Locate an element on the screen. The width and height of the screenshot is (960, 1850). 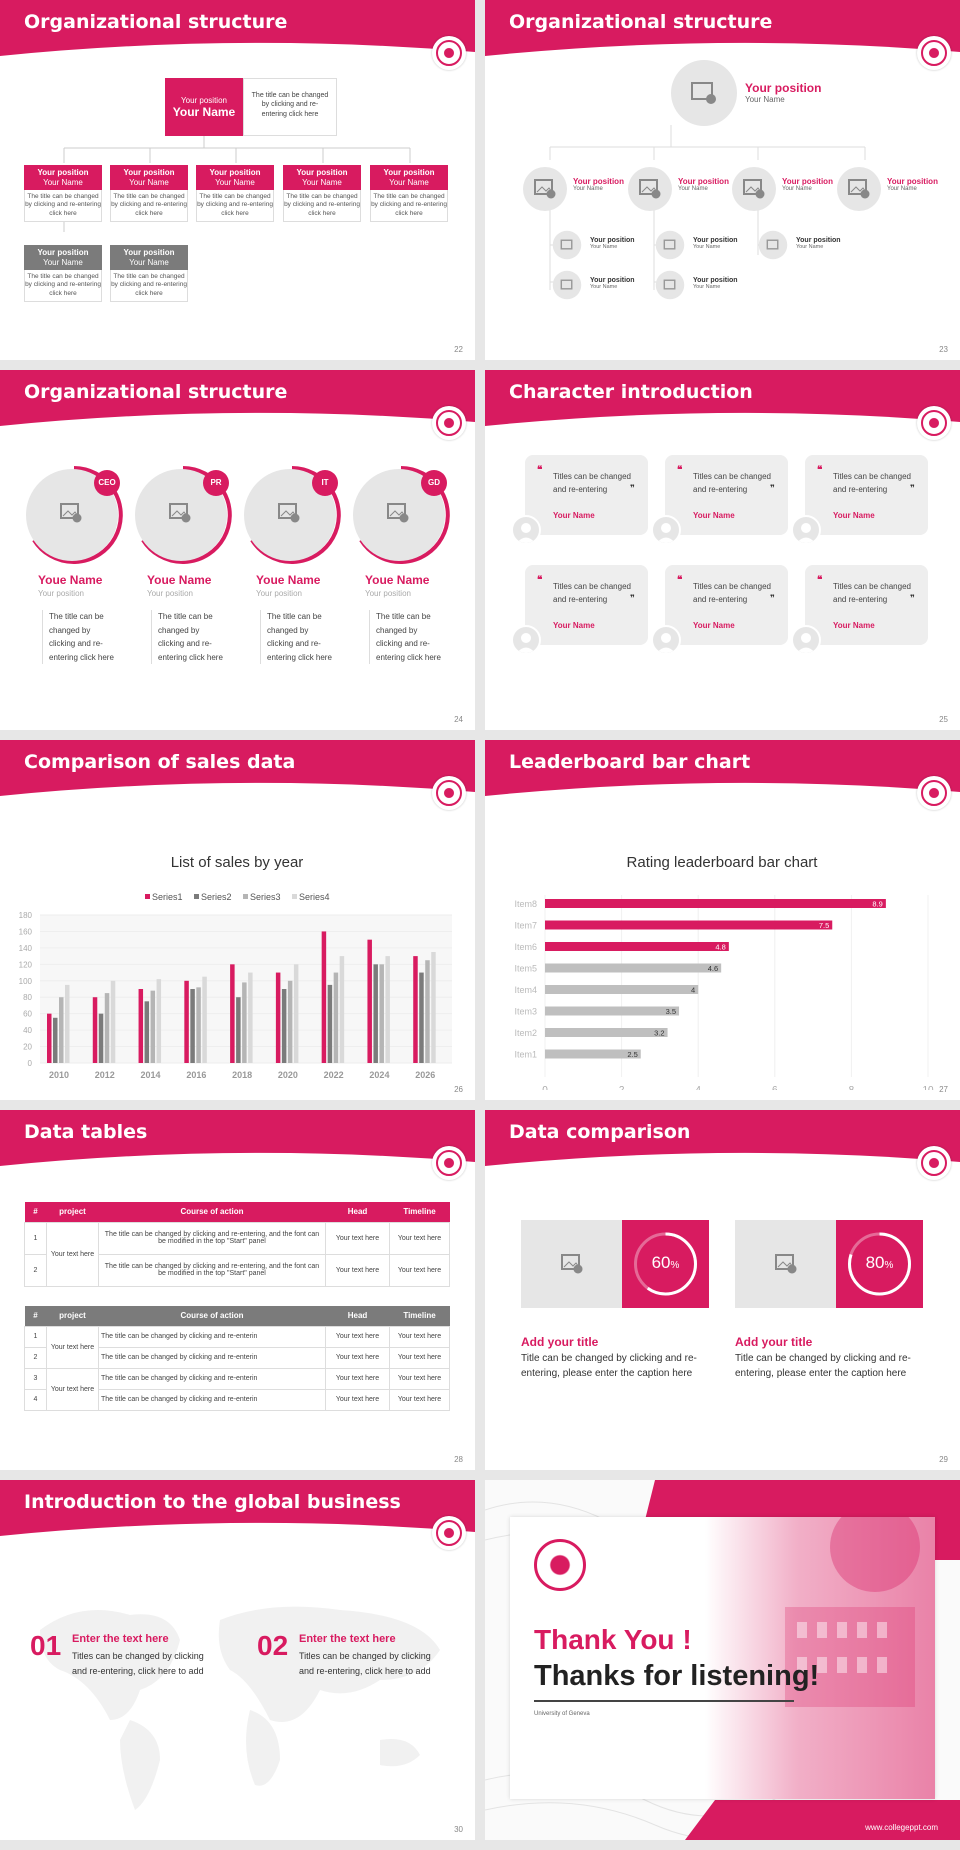
cell: 1 is located at coordinates (35, 1238).